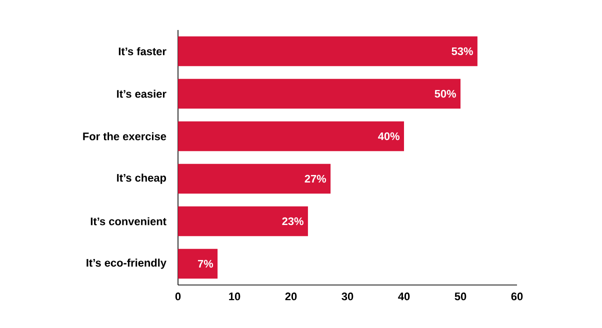 The height and width of the screenshot is (328, 602). What do you see at coordinates (124, 136) in the screenshot?
I see `y-tick-label: For the exercise` at bounding box center [124, 136].